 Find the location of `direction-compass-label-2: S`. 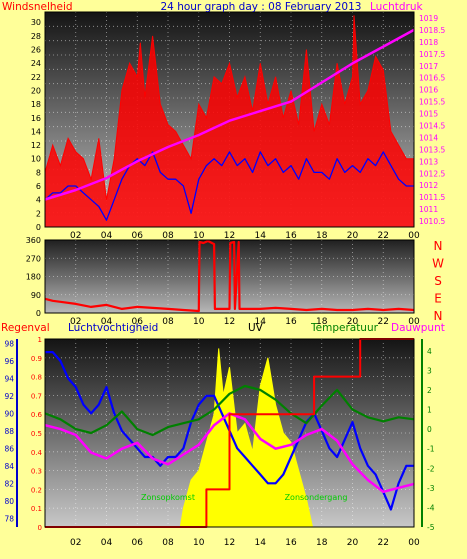

direction-compass-label-2: S is located at coordinates (438, 281).